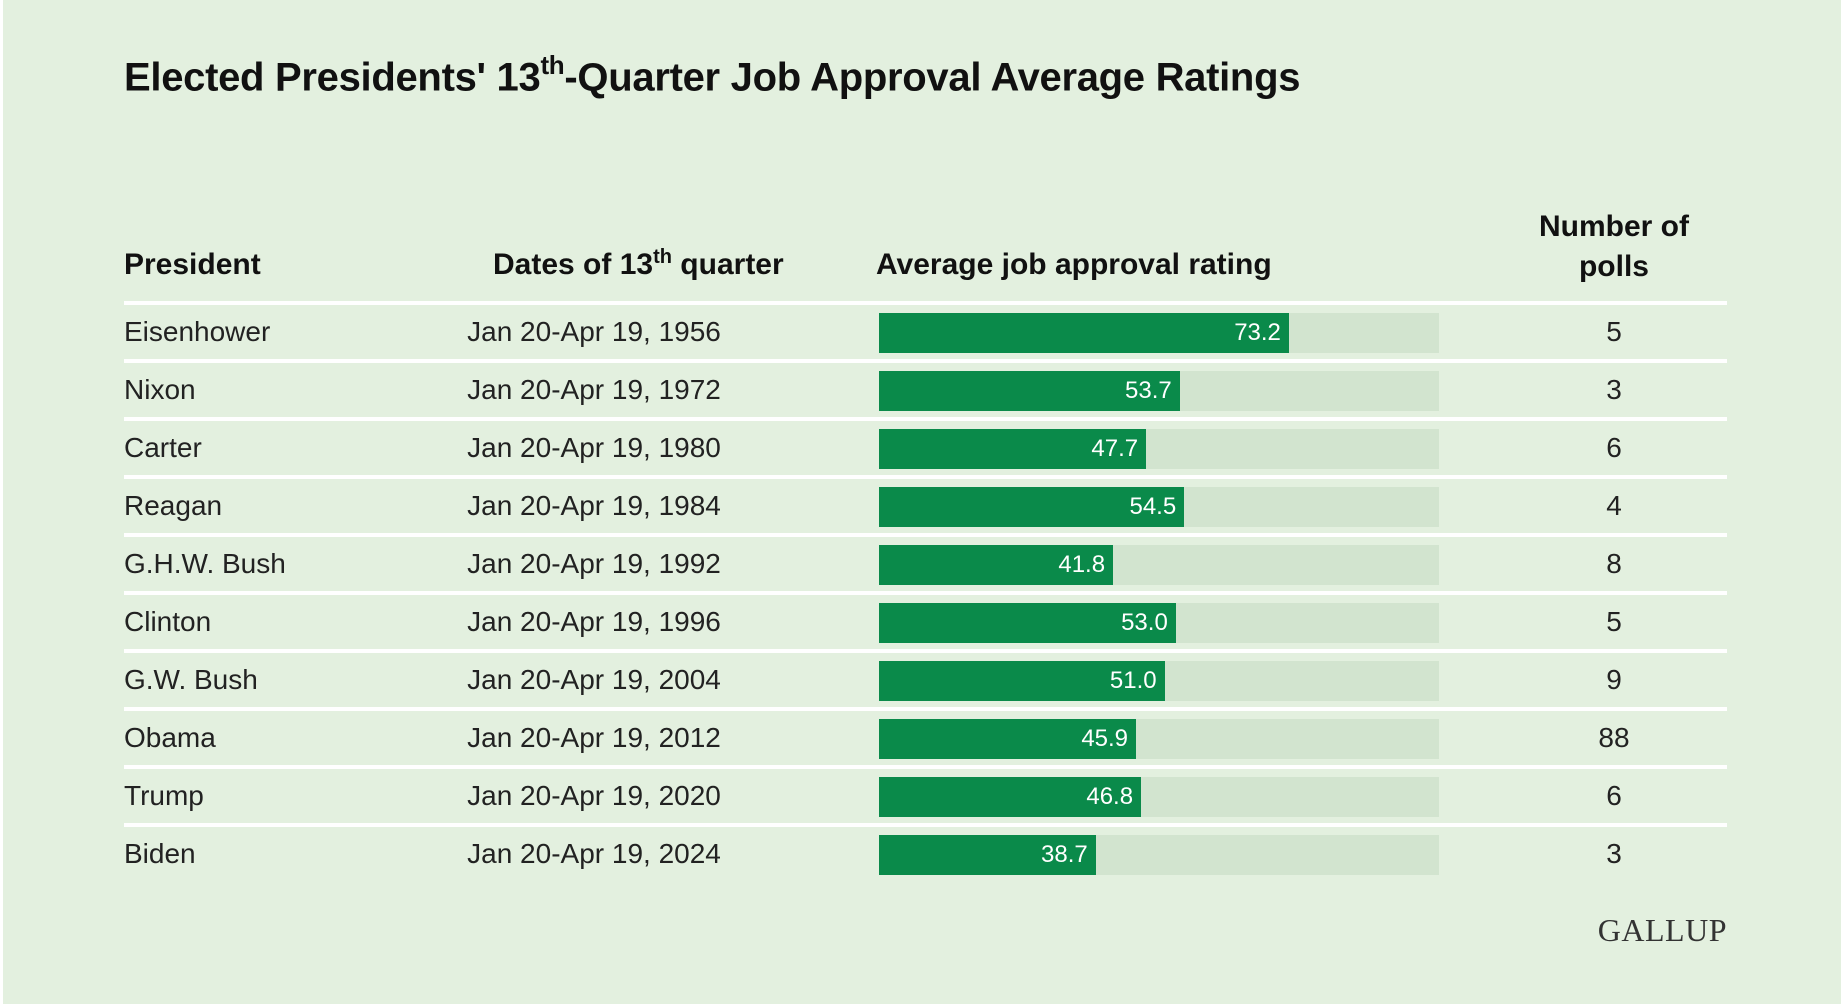 Image resolution: width=1844 pixels, height=1004 pixels. What do you see at coordinates (1064, 854) in the screenshot?
I see `bar-value-label: 38.7` at bounding box center [1064, 854].